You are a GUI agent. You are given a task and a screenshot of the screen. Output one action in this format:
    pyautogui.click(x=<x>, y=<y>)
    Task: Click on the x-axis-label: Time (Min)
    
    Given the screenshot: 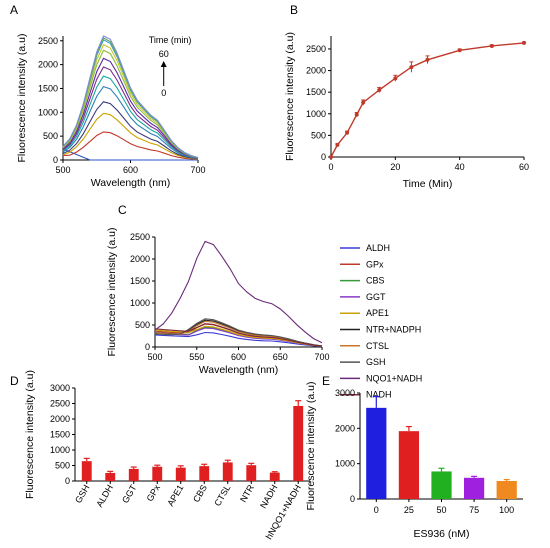 What is the action you would take?
    pyautogui.click(x=428, y=184)
    